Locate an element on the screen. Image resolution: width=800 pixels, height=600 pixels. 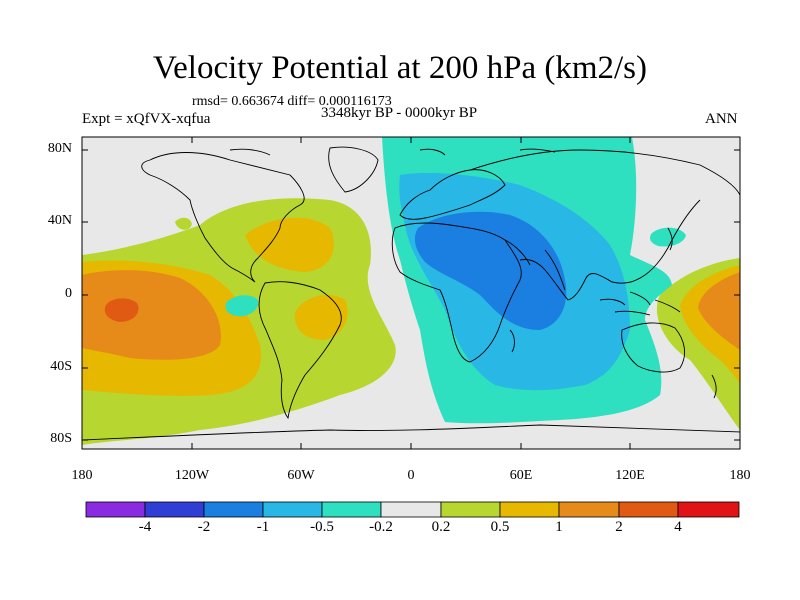
experiment-label: Expt = xQfVX-xqfua is located at coordinates (146, 119).